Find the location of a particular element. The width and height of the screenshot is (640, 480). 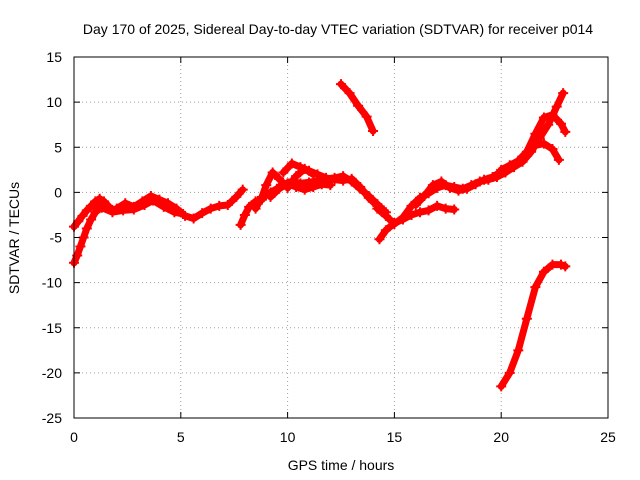

x-tick-labels: 0 5 10 15 20 25 is located at coordinates (343, 437).